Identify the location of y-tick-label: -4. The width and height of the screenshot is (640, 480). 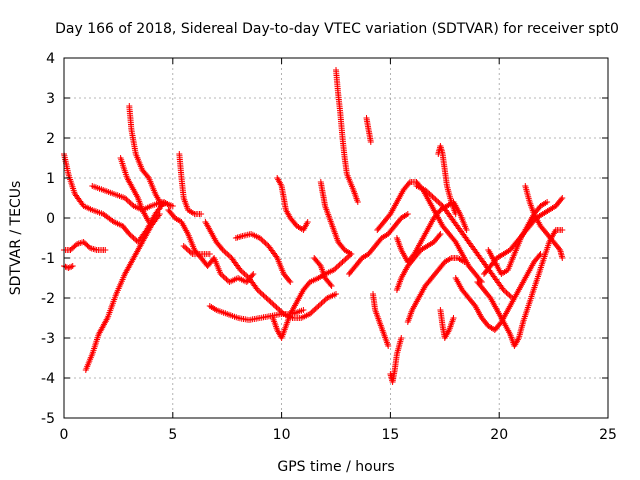
(48, 379).